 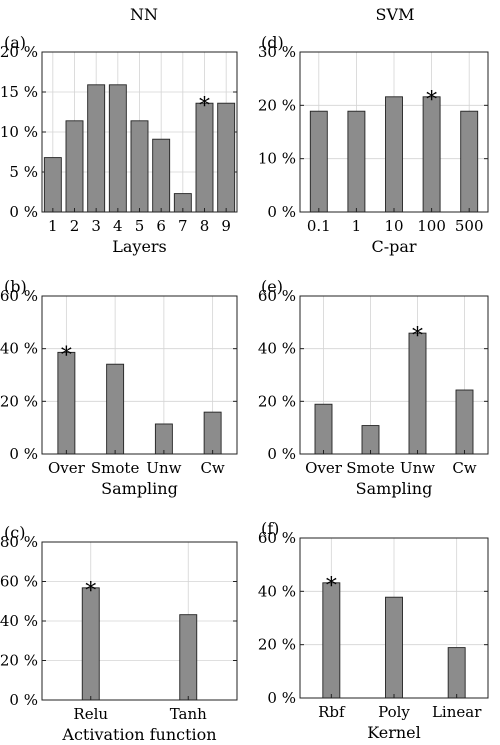 I want to click on x-tick-label: Linear, so click(x=457, y=712).